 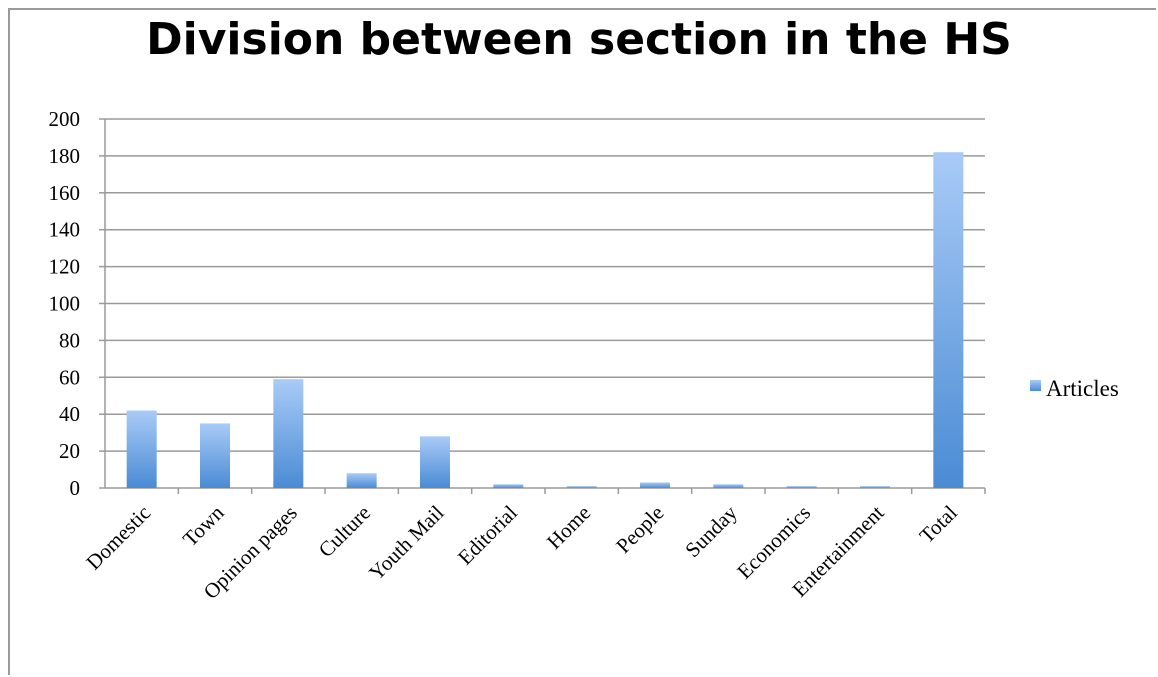 I want to click on bar-total, so click(x=948, y=320).